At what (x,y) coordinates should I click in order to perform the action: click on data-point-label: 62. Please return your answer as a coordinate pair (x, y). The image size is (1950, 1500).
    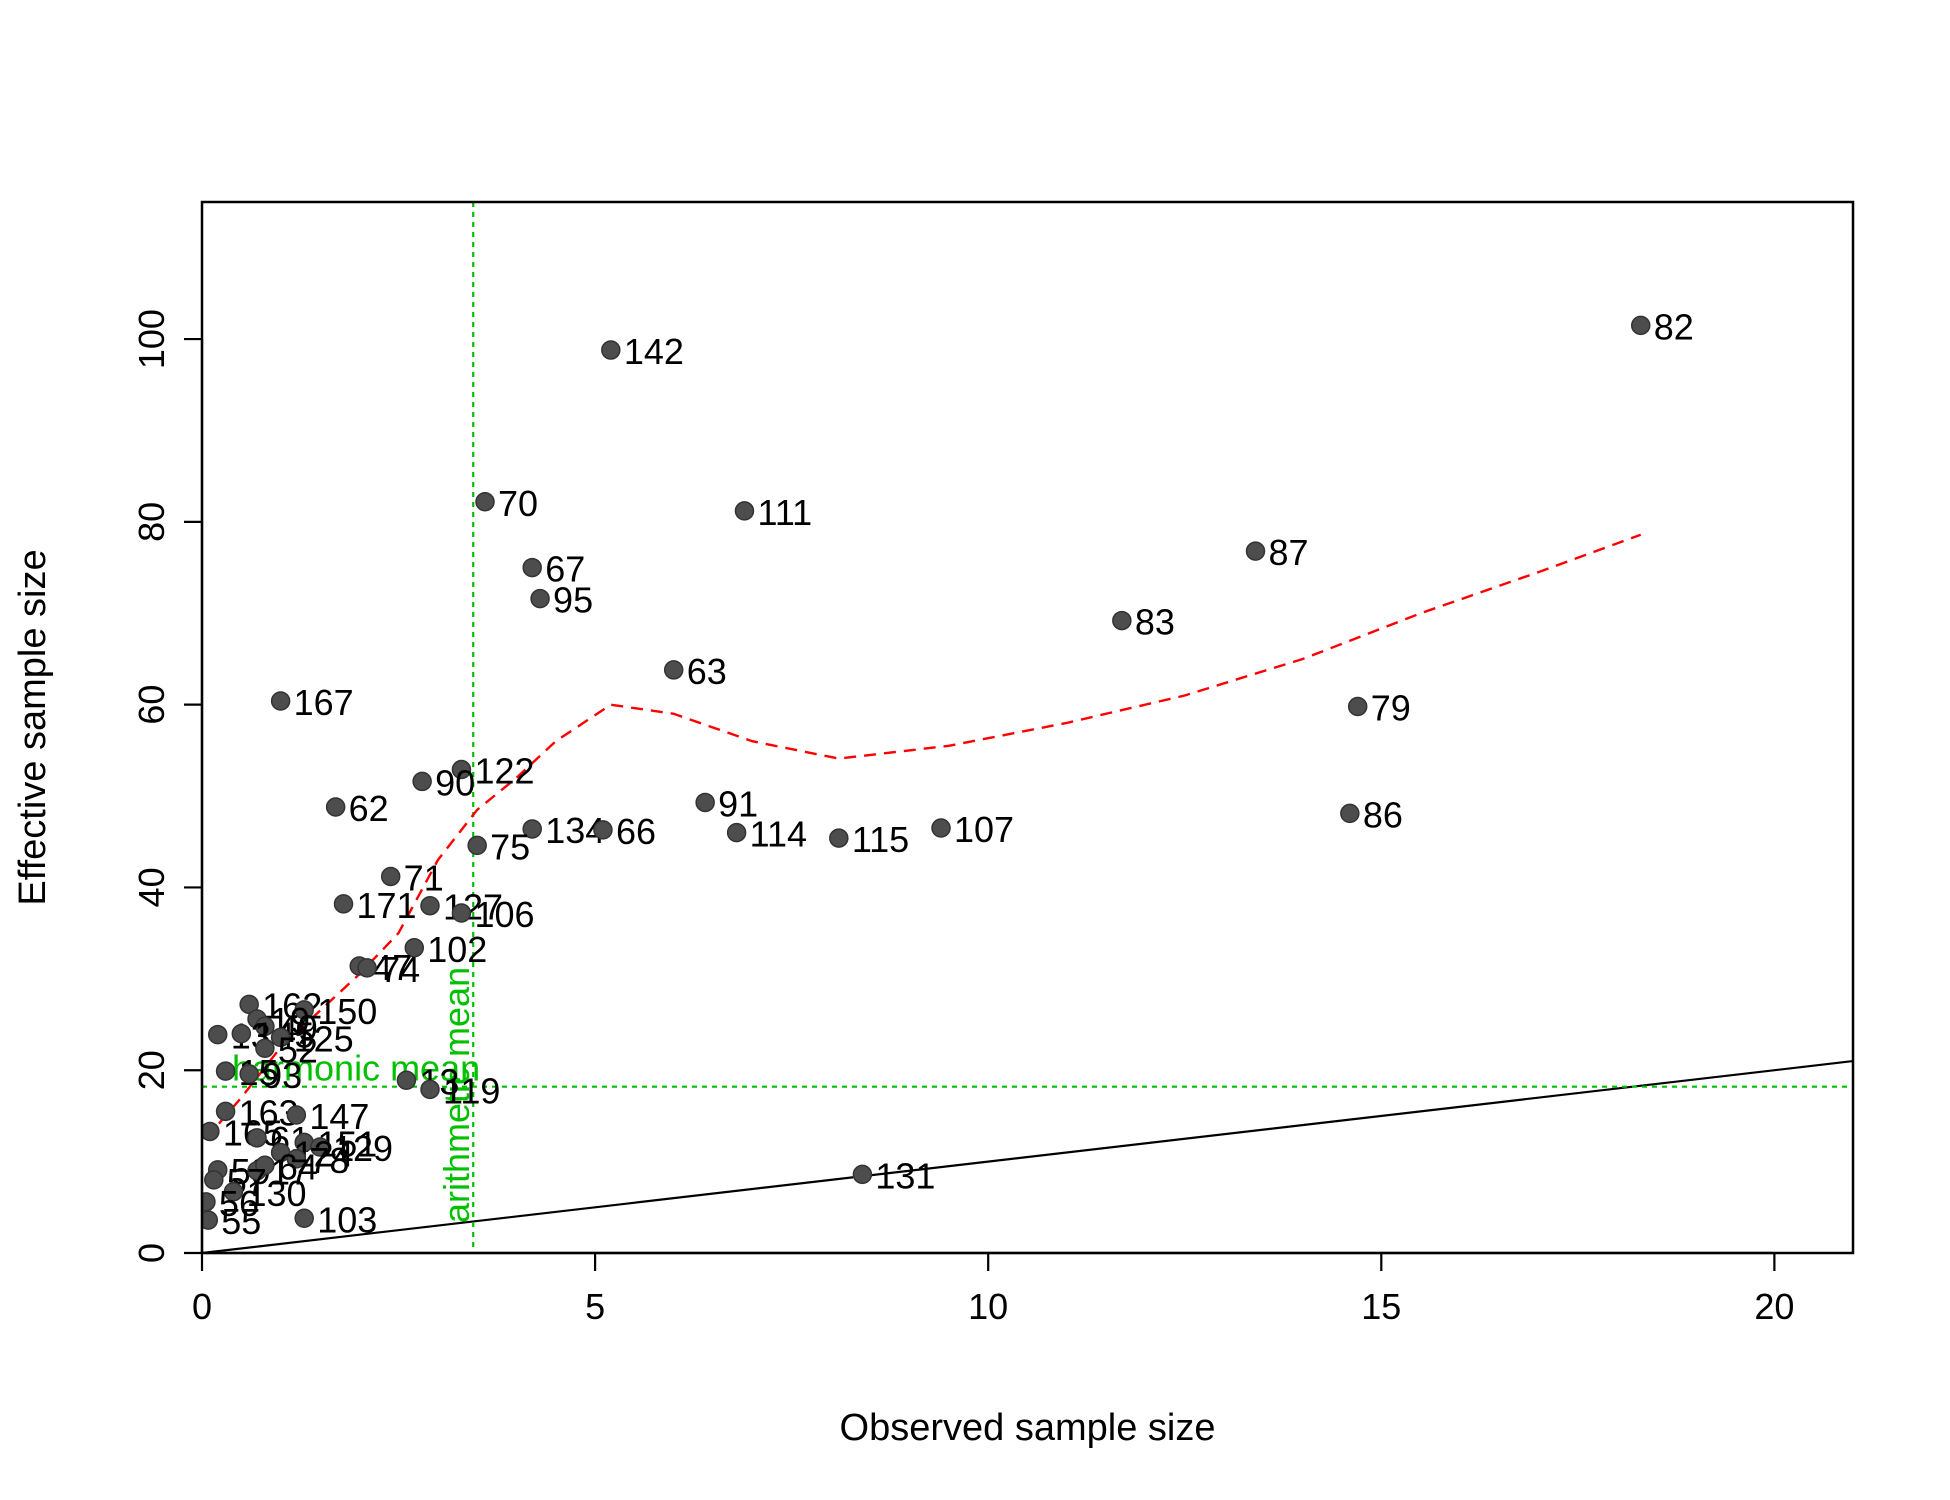
    Looking at the image, I should click on (369, 808).